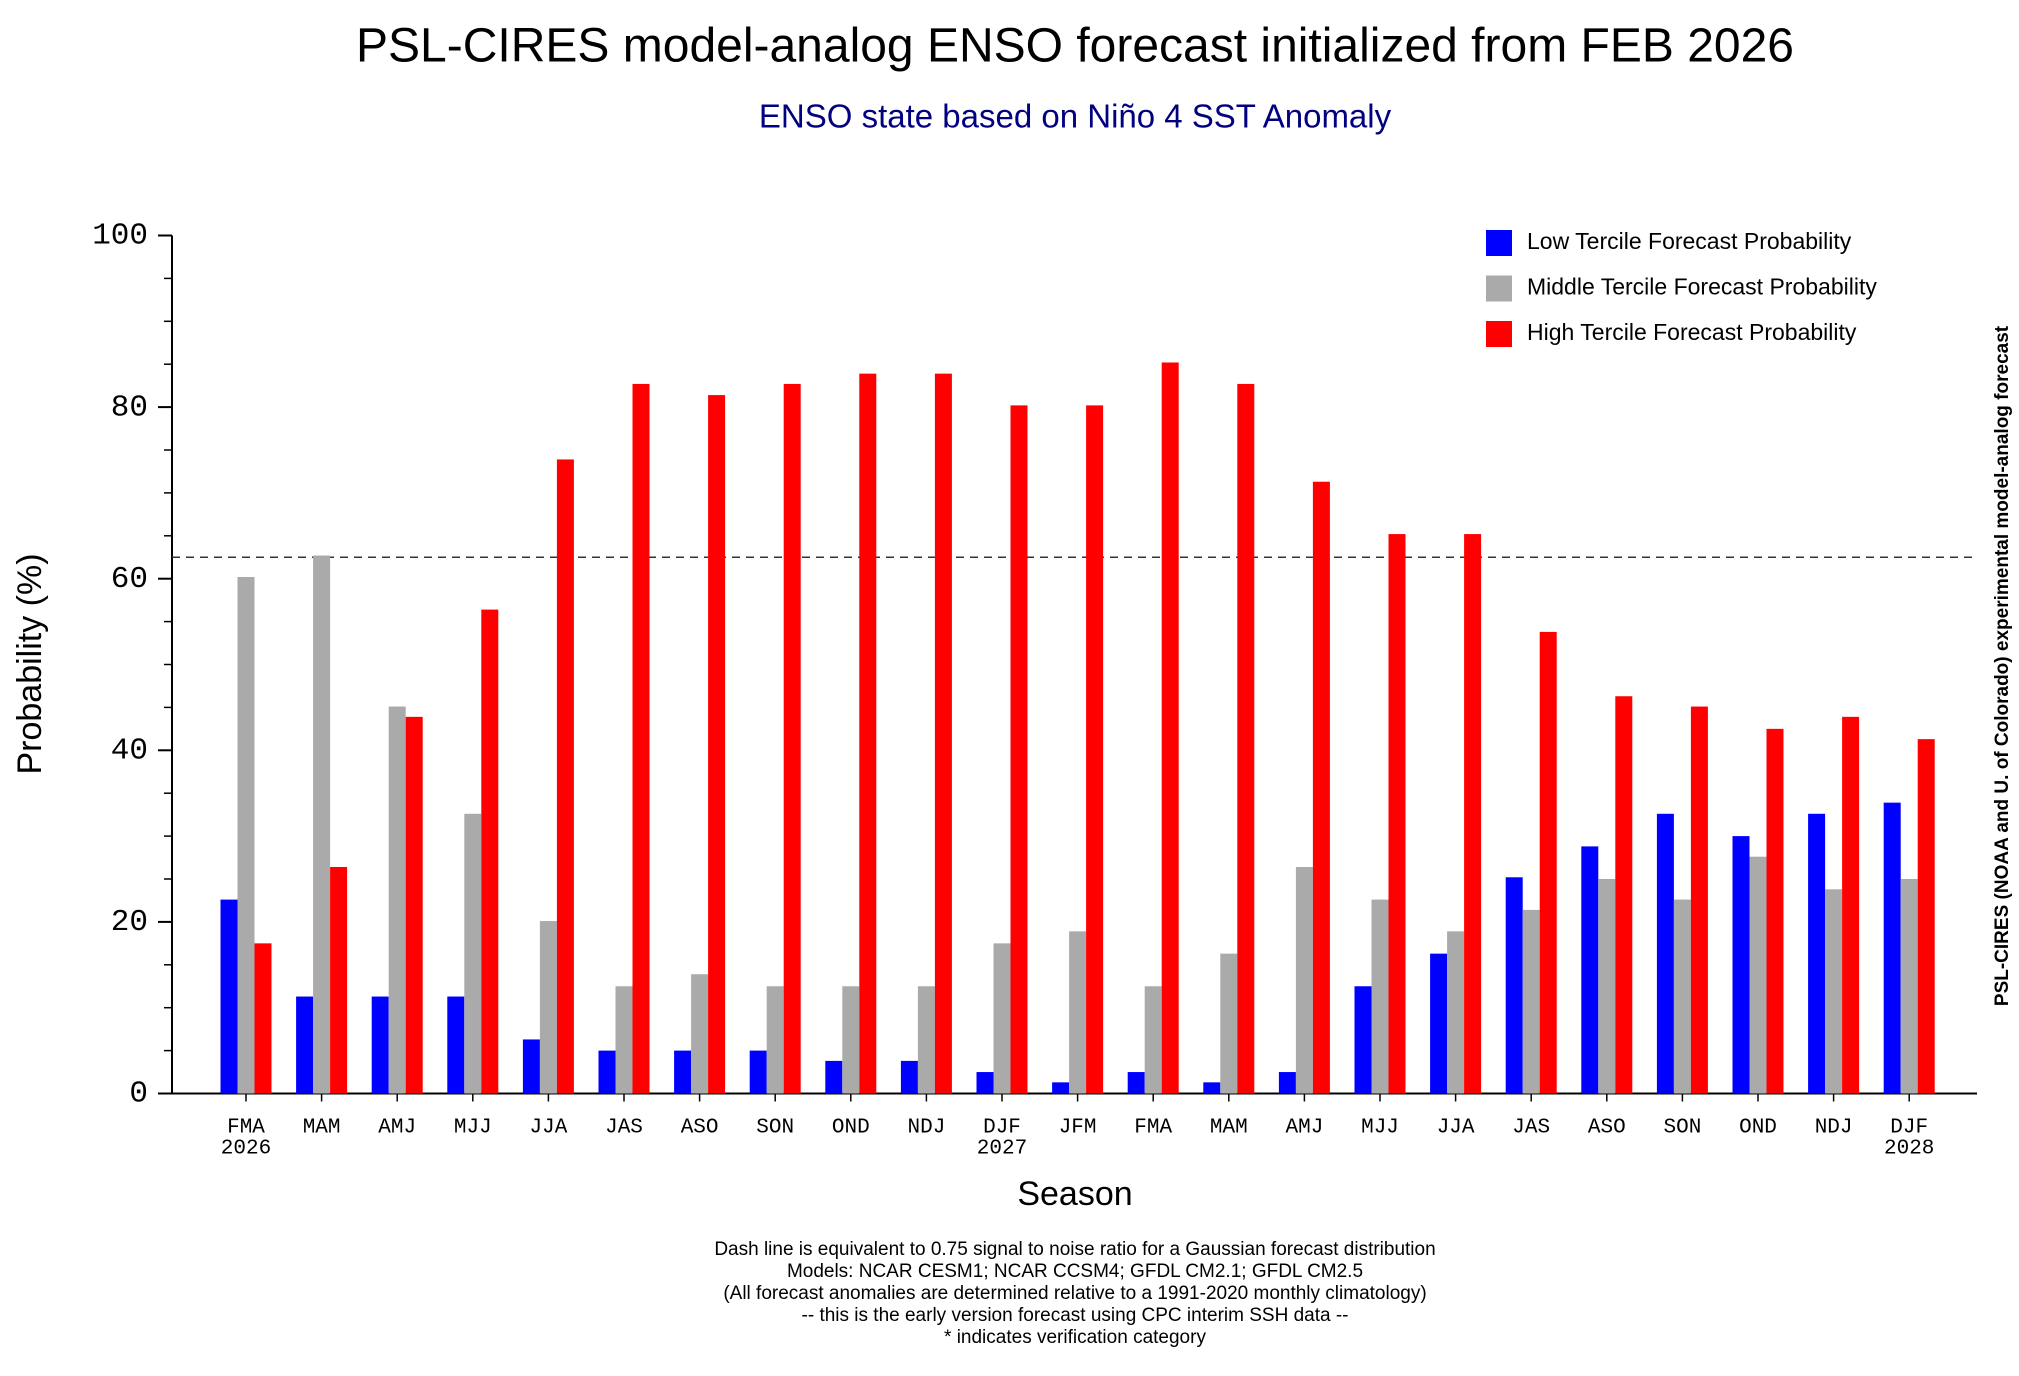  What do you see at coordinates (1702, 287) in the screenshot?
I see `legend-label: Middle Tercile Forecast Probability` at bounding box center [1702, 287].